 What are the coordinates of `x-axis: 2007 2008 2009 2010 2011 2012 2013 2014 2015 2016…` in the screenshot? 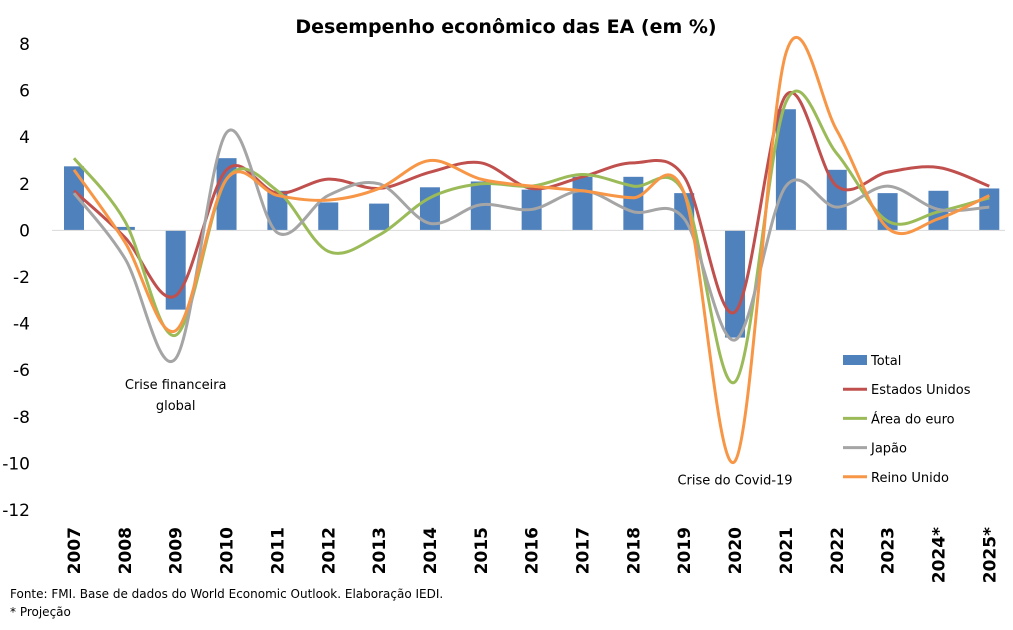 It's located at (532, 555).